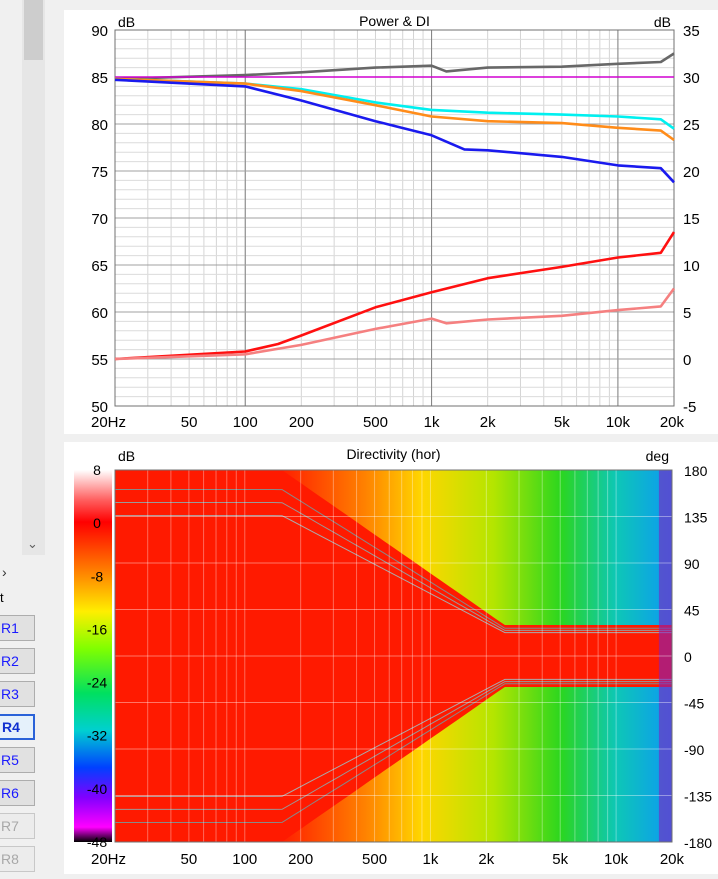 This screenshot has height=879, width=718. I want to click on colorbar-tick-label: -8, so click(97, 576).